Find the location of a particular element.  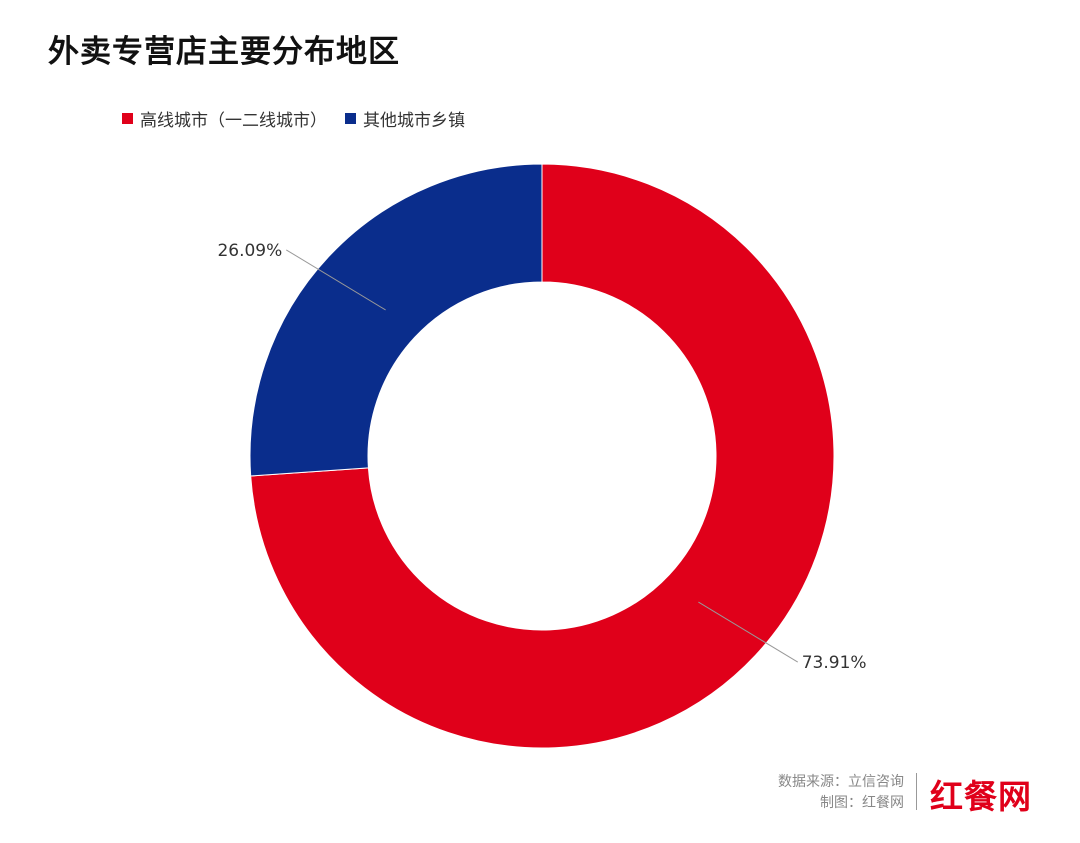

donut-slice-other is located at coordinates (396, 320).